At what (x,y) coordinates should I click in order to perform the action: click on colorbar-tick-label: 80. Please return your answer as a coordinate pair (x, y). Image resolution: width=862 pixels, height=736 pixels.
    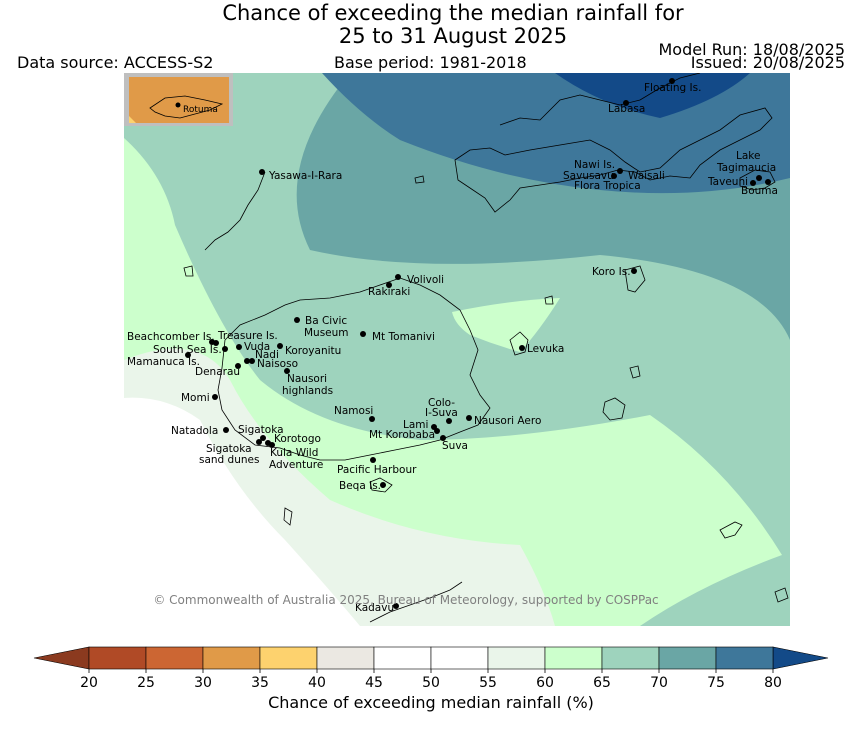
    Looking at the image, I should click on (773, 683).